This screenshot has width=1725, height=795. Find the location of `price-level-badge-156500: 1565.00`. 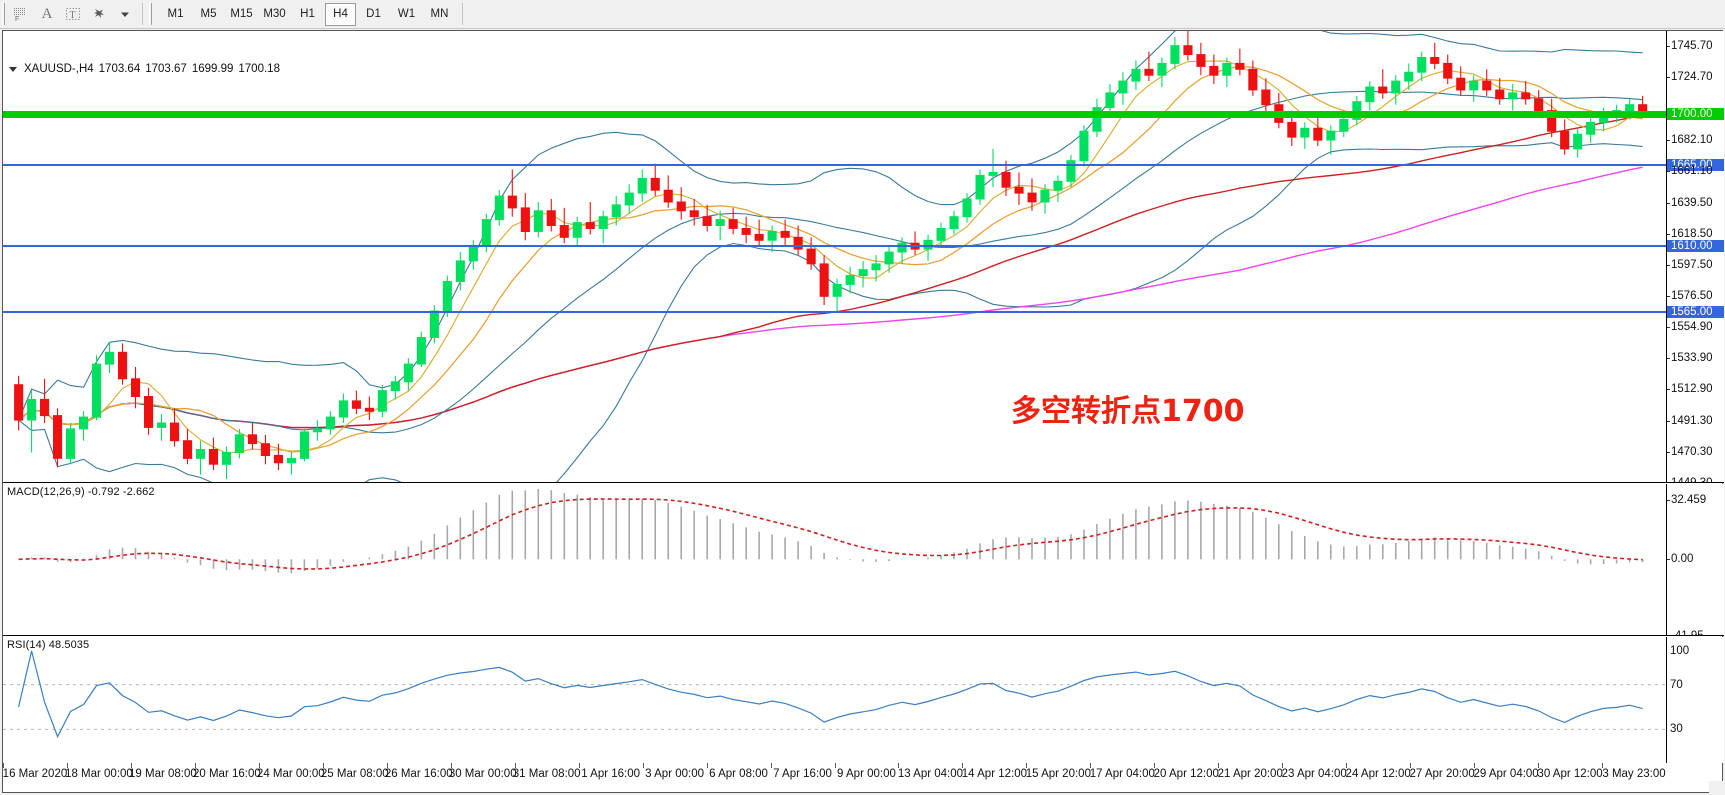

price-level-badge-156500: 1565.00 is located at coordinates (1695, 312).